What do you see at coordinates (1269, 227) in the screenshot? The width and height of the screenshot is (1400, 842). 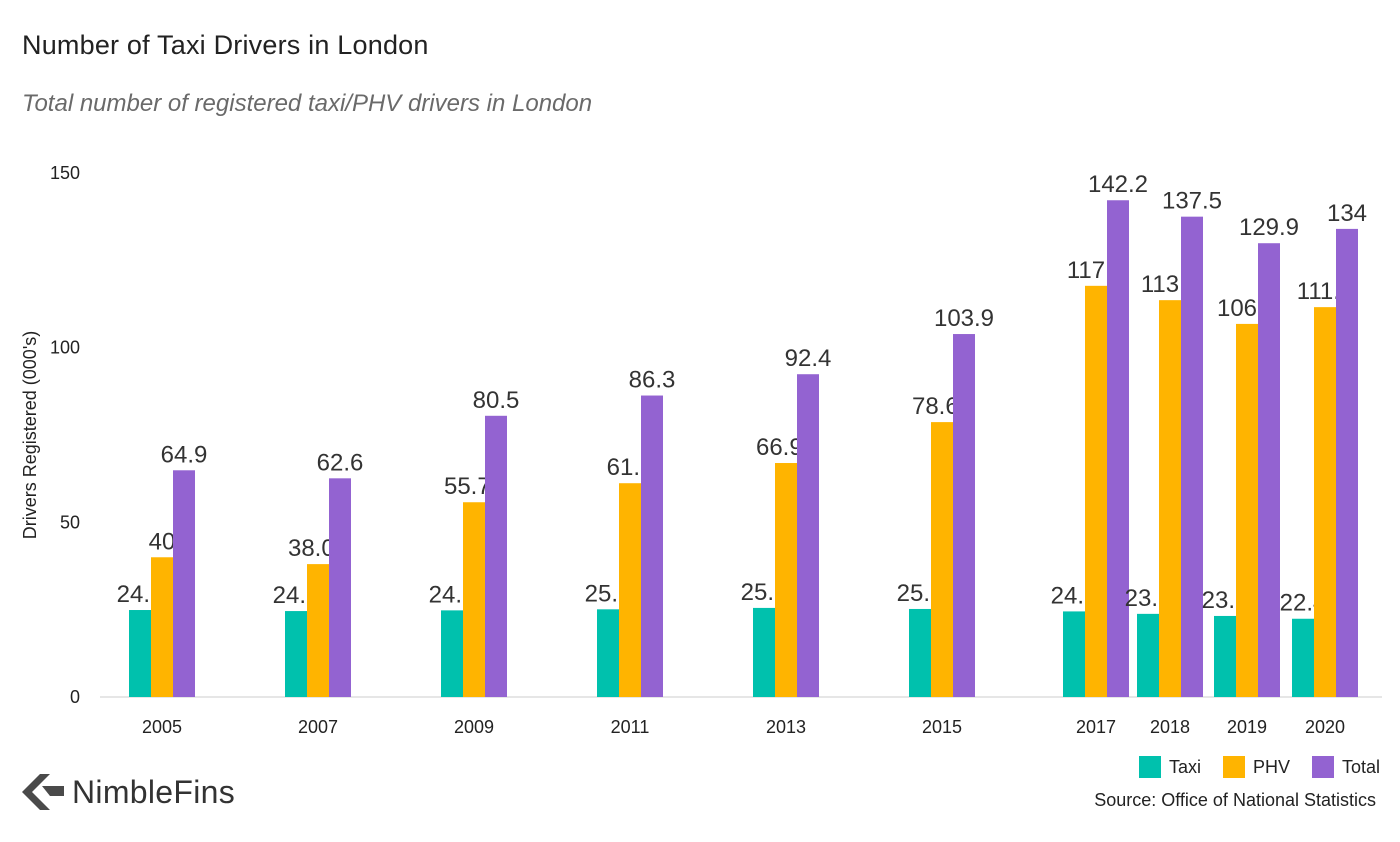 I see `data-label-total-2019: 129.9` at bounding box center [1269, 227].